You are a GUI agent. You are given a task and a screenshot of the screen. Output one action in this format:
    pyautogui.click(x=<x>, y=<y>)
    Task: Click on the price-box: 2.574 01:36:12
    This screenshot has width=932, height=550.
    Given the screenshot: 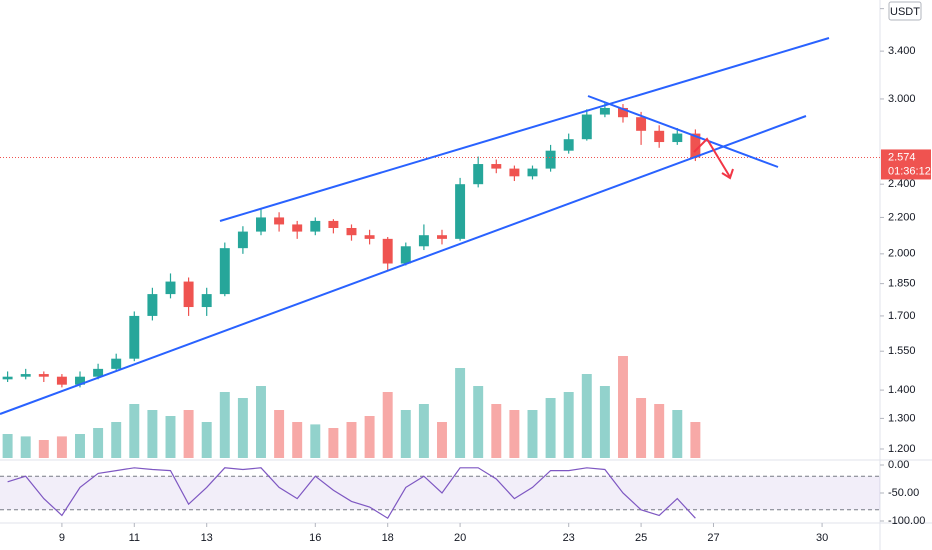 What is the action you would take?
    pyautogui.click(x=906, y=164)
    